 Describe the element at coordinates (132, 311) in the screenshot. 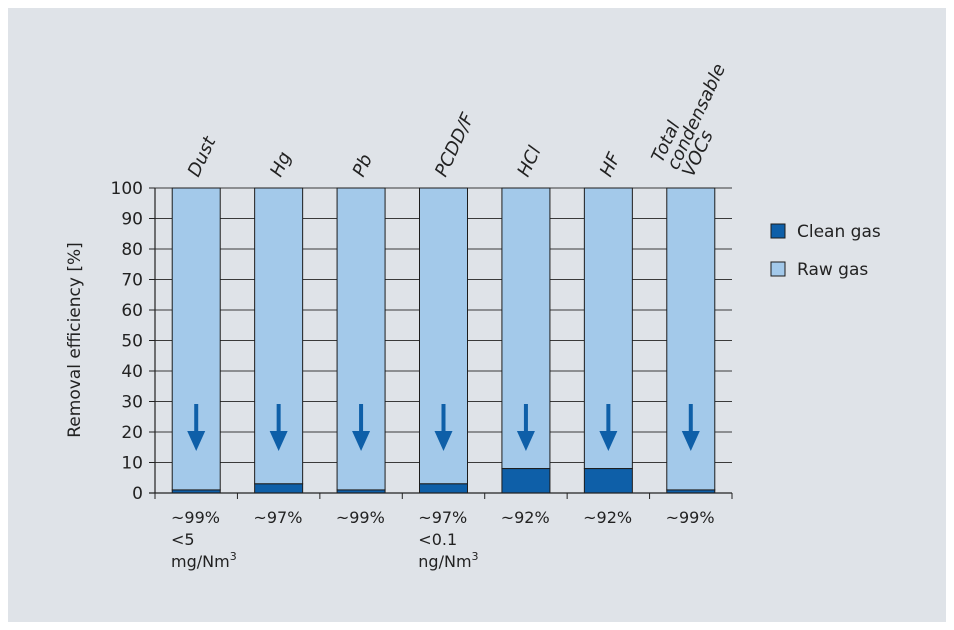

I see `y-tick-label: 60` at that location.